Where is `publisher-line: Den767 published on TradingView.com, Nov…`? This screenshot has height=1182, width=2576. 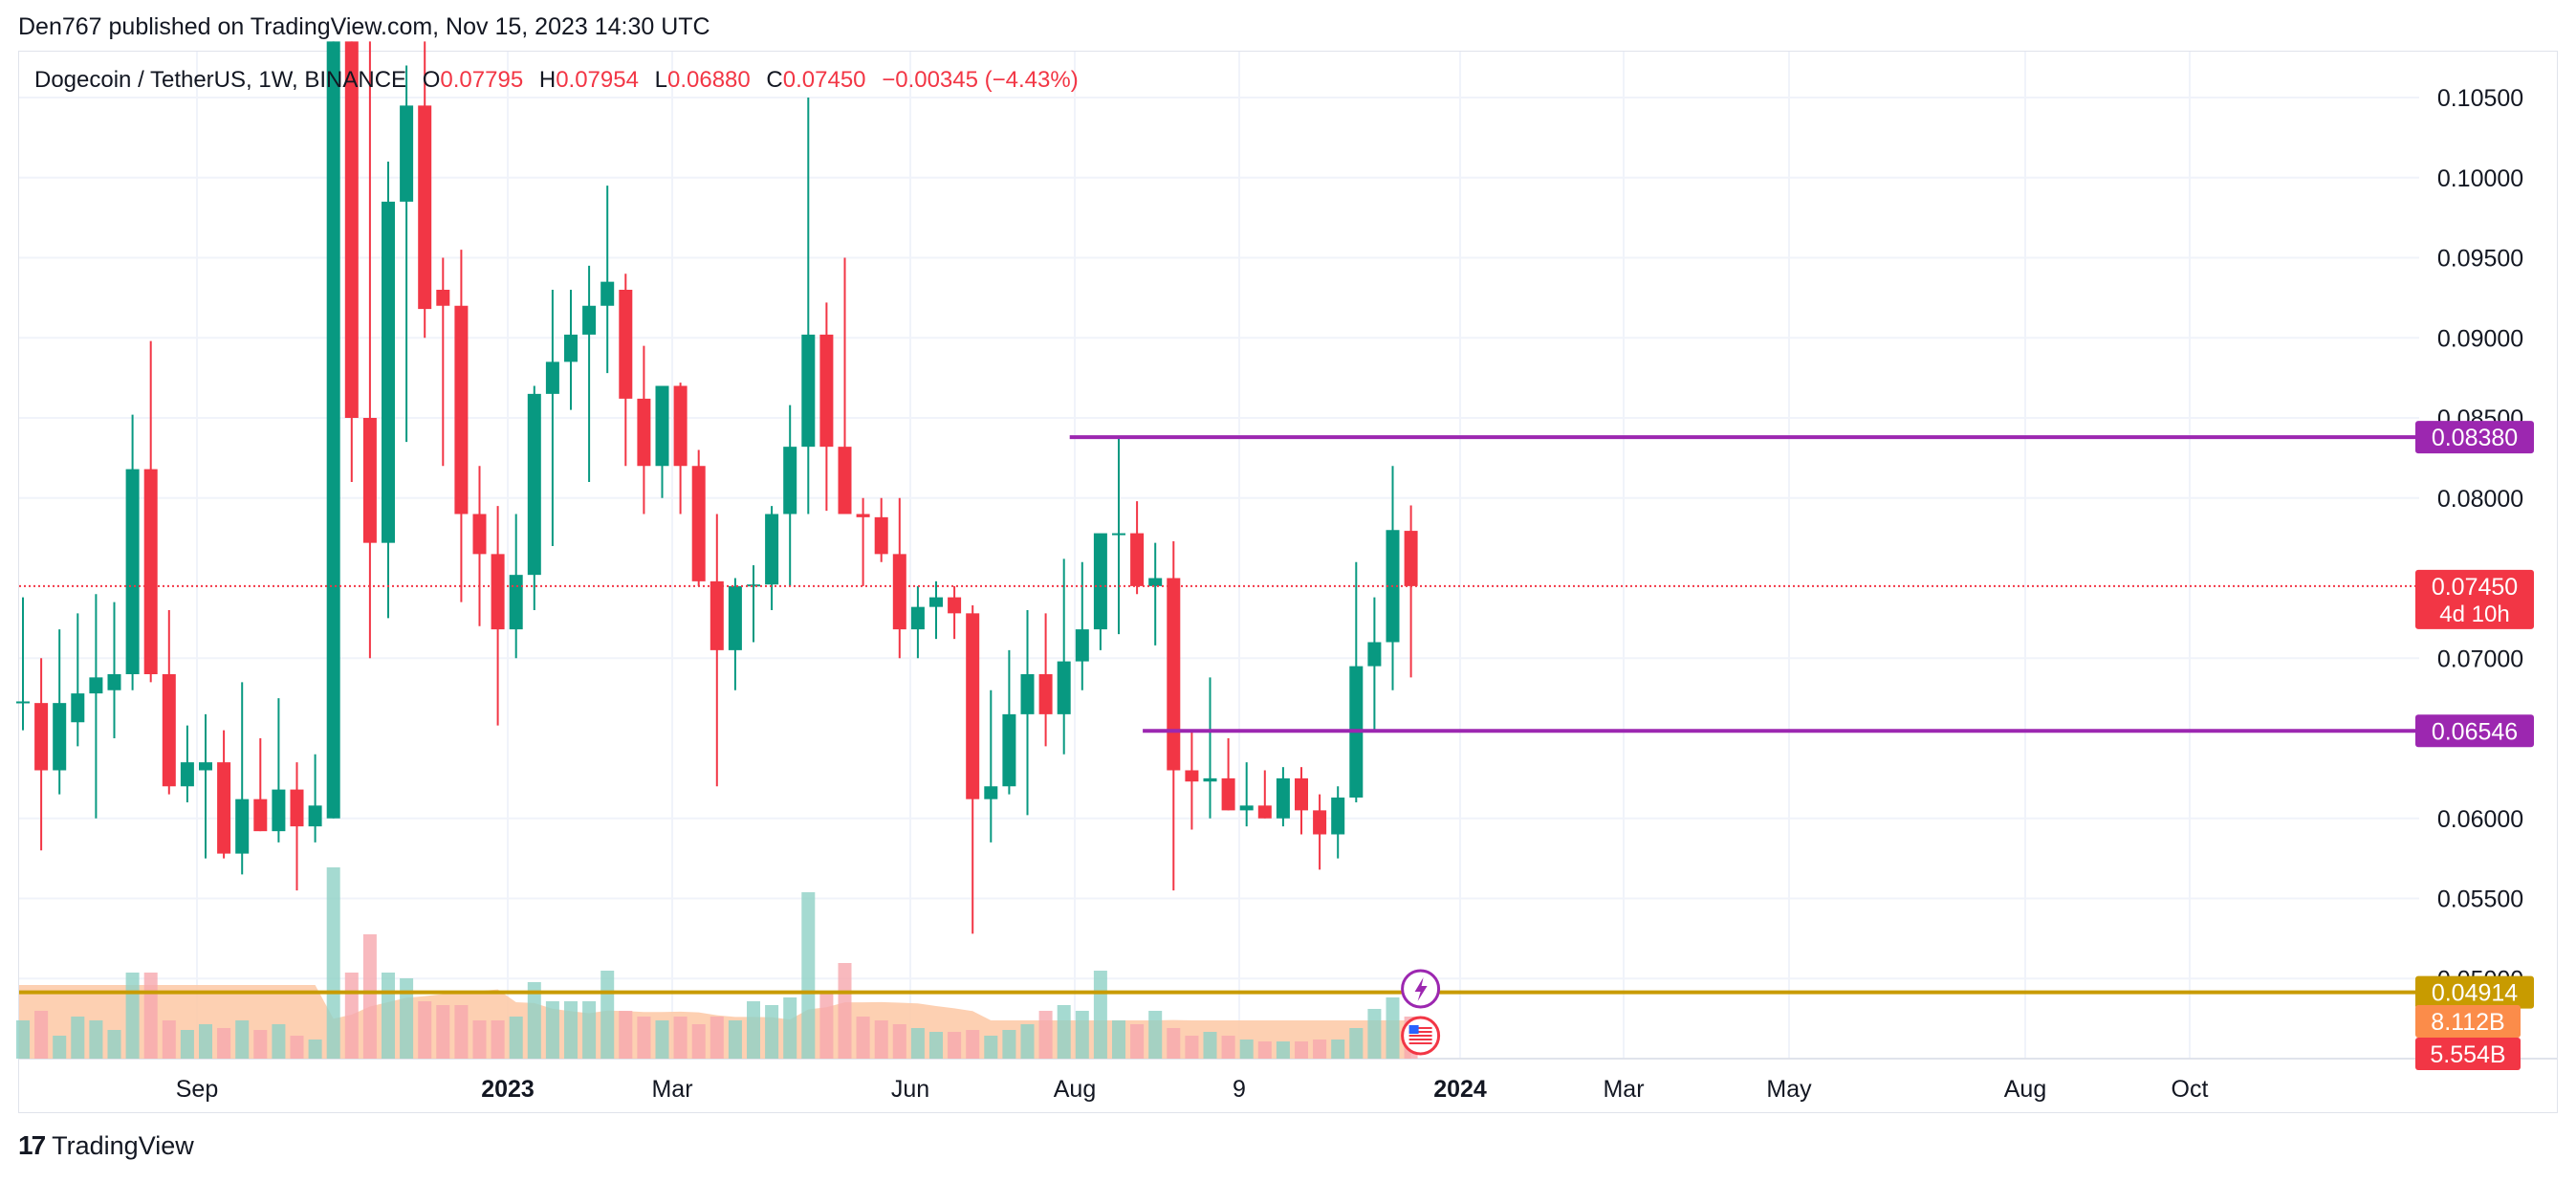
publisher-line: Den767 published on TradingView.com, Nov… is located at coordinates (364, 26).